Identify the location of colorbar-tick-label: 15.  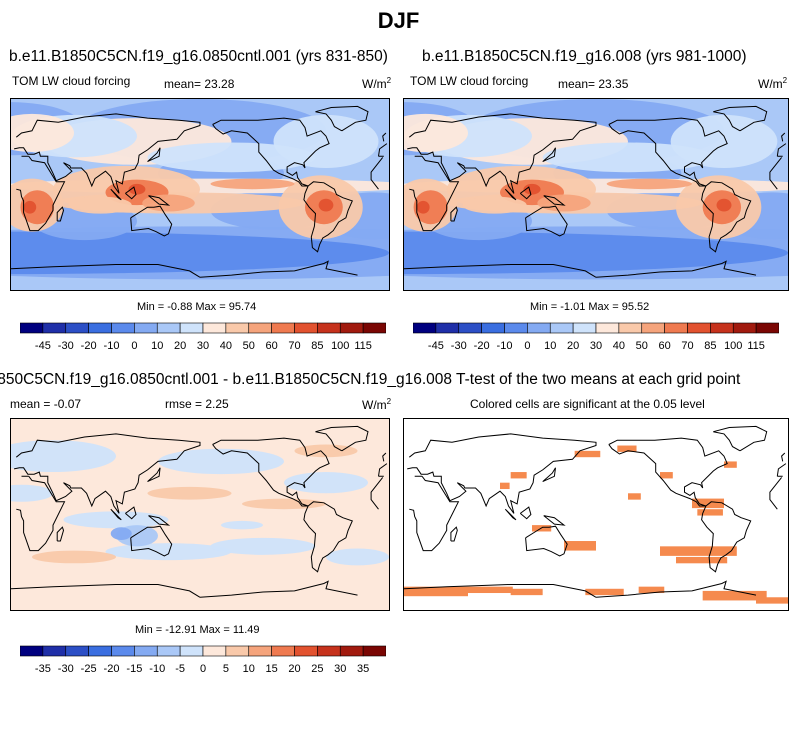
(272, 669).